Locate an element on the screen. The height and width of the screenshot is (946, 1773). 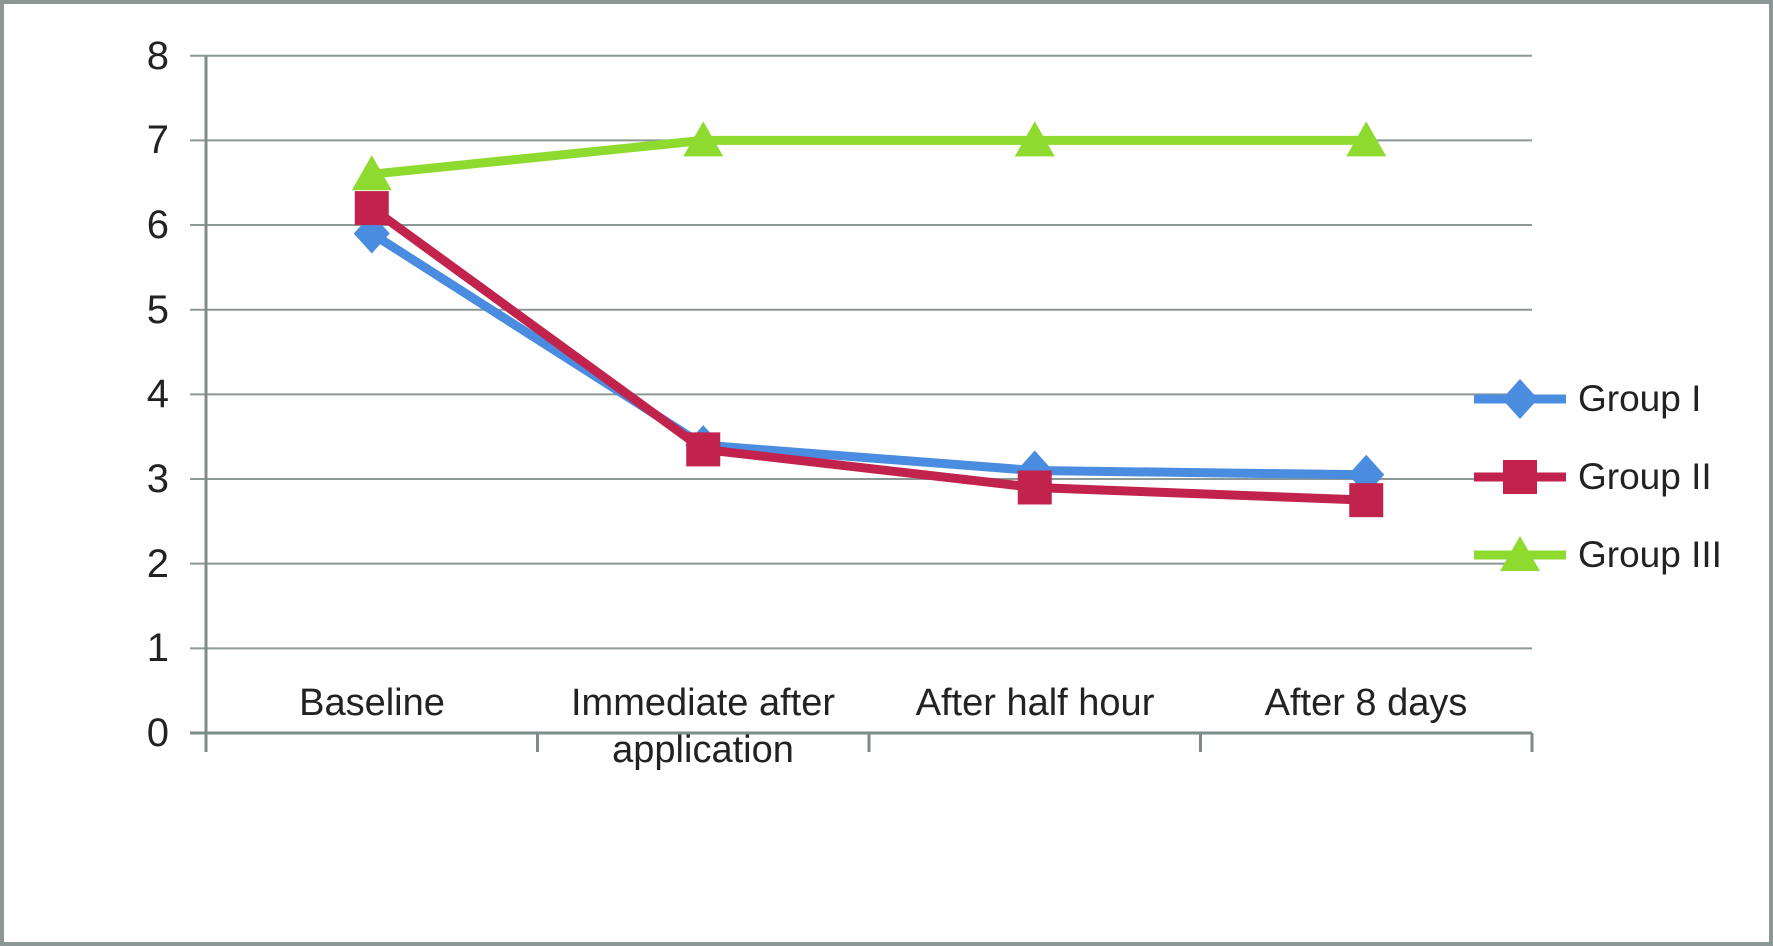
y-axis-tick-label: 2 is located at coordinates (157, 563).